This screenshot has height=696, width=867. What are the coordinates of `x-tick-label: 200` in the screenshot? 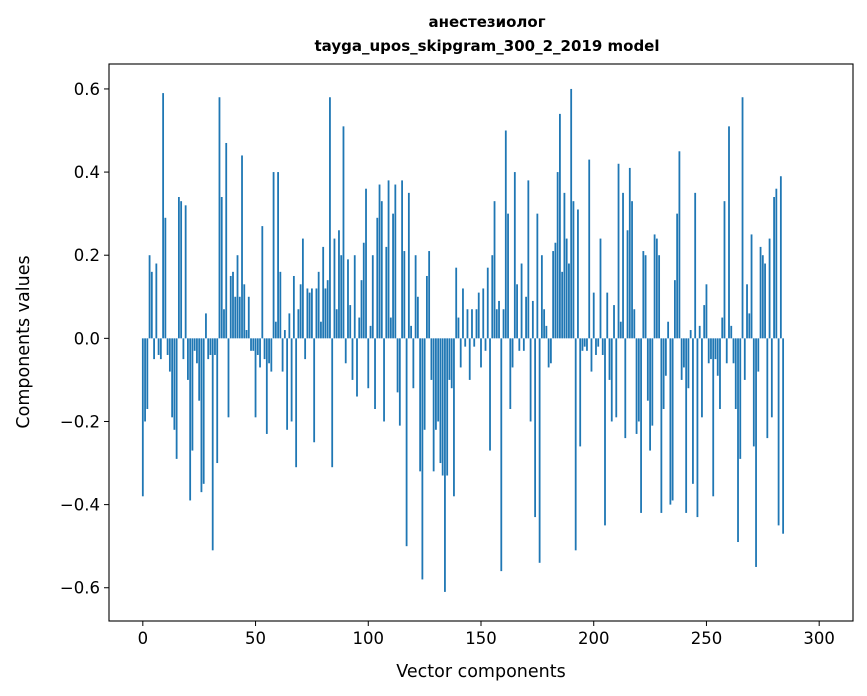 It's located at (594, 638).